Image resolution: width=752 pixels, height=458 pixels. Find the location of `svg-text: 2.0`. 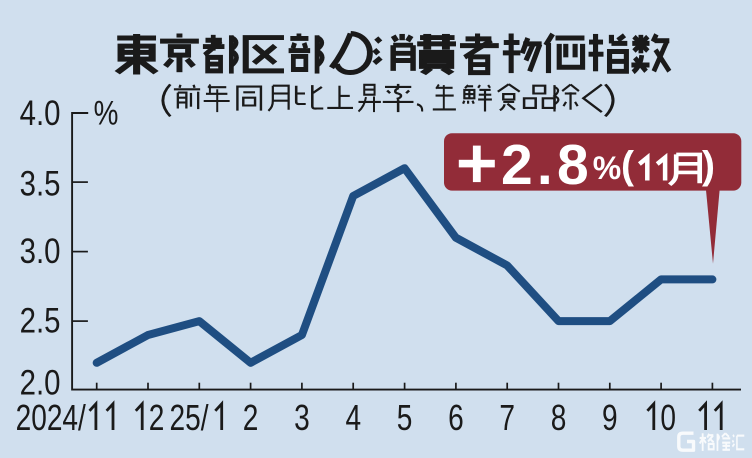

svg-text: 2.0 is located at coordinates (40, 382).